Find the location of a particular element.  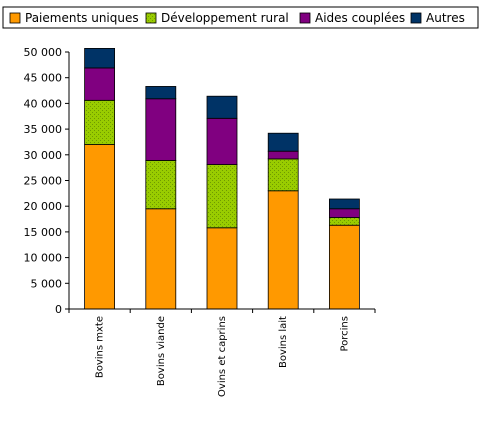

x-category-label: Bovins lait is located at coordinates (283, 342).